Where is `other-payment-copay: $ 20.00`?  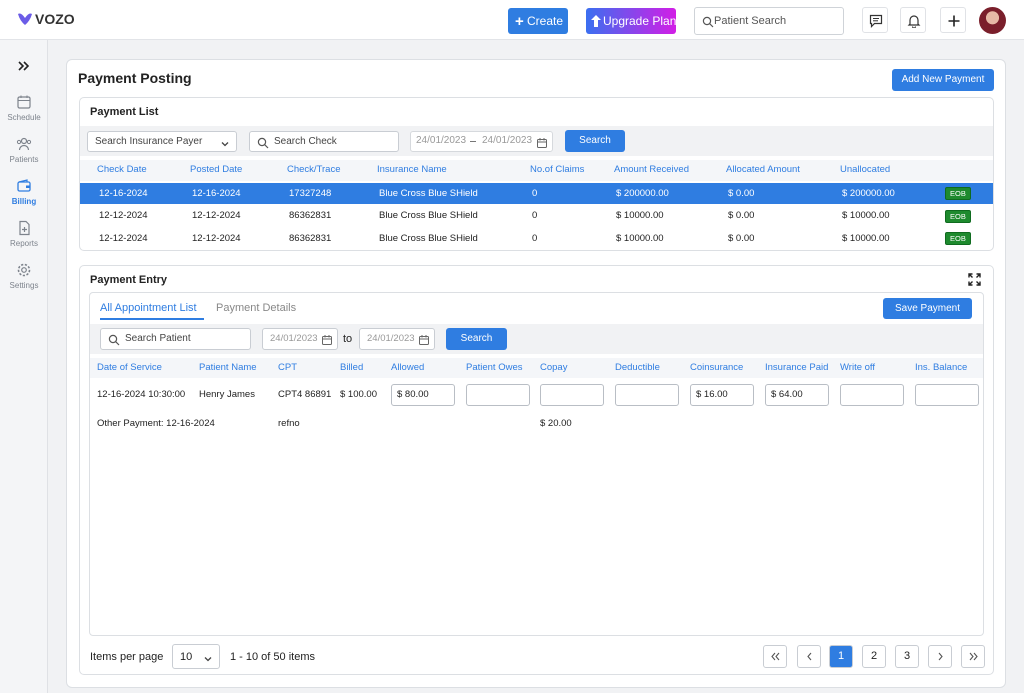 other-payment-copay: $ 20.00 is located at coordinates (556, 423).